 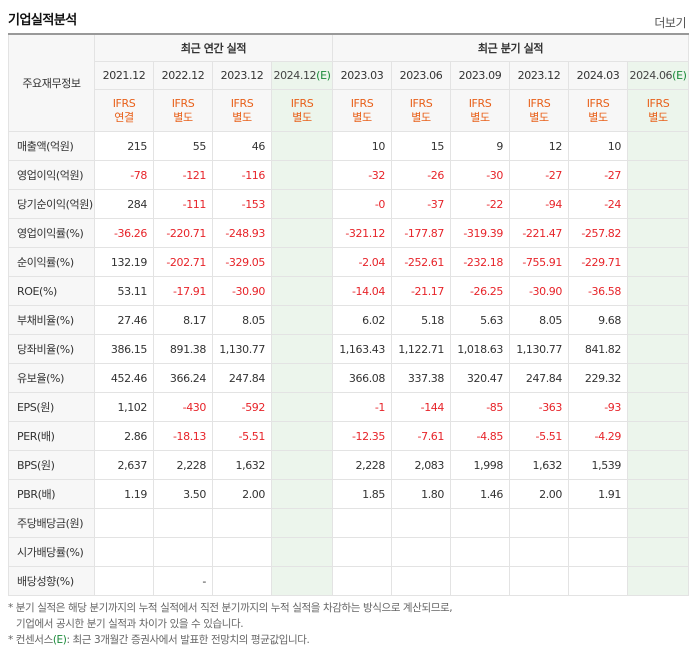 What do you see at coordinates (348, 407) in the screenshot?
I see `table-row: EPS(원) 1,102 -430 -592 -1 -144 -85 -363 -93` at bounding box center [348, 407].